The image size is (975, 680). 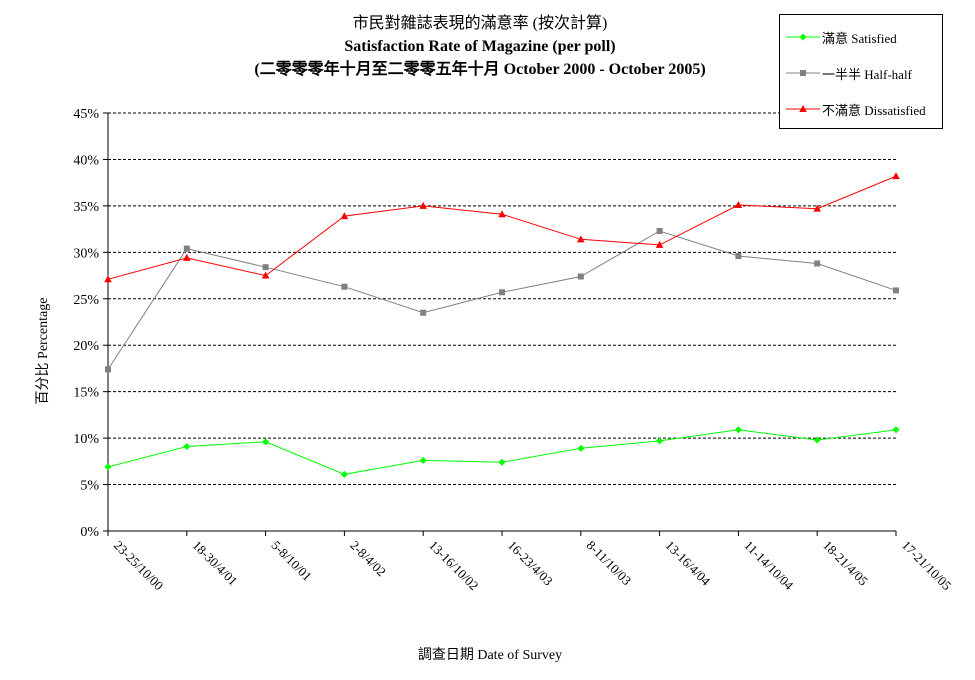 I want to click on y-tick-label-8: 40%, so click(x=86, y=160).